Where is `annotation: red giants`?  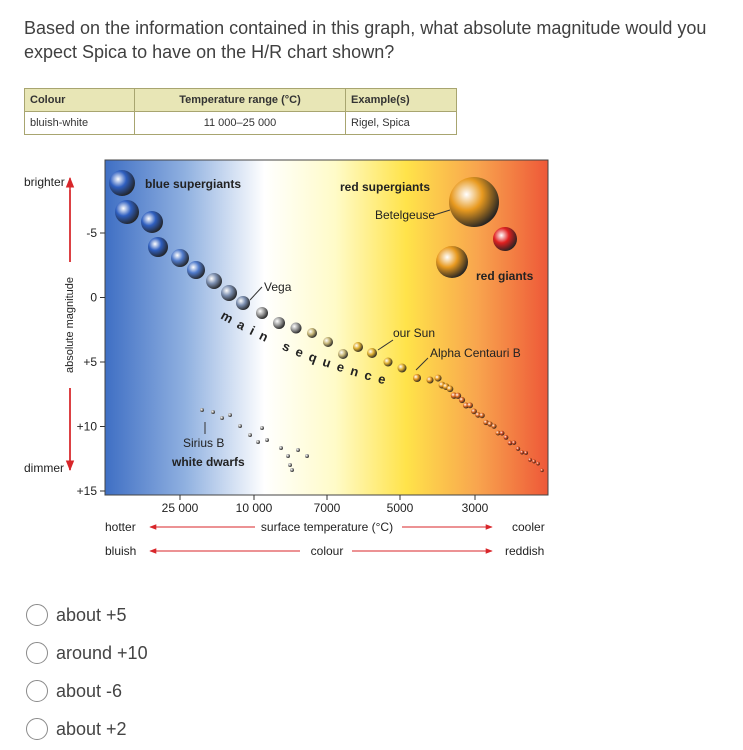 annotation: red giants is located at coordinates (505, 276).